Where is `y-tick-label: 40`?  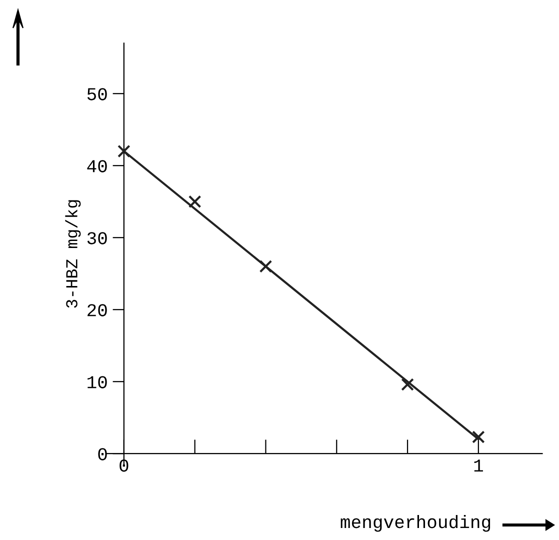 y-tick-label: 40 is located at coordinates (97, 166).